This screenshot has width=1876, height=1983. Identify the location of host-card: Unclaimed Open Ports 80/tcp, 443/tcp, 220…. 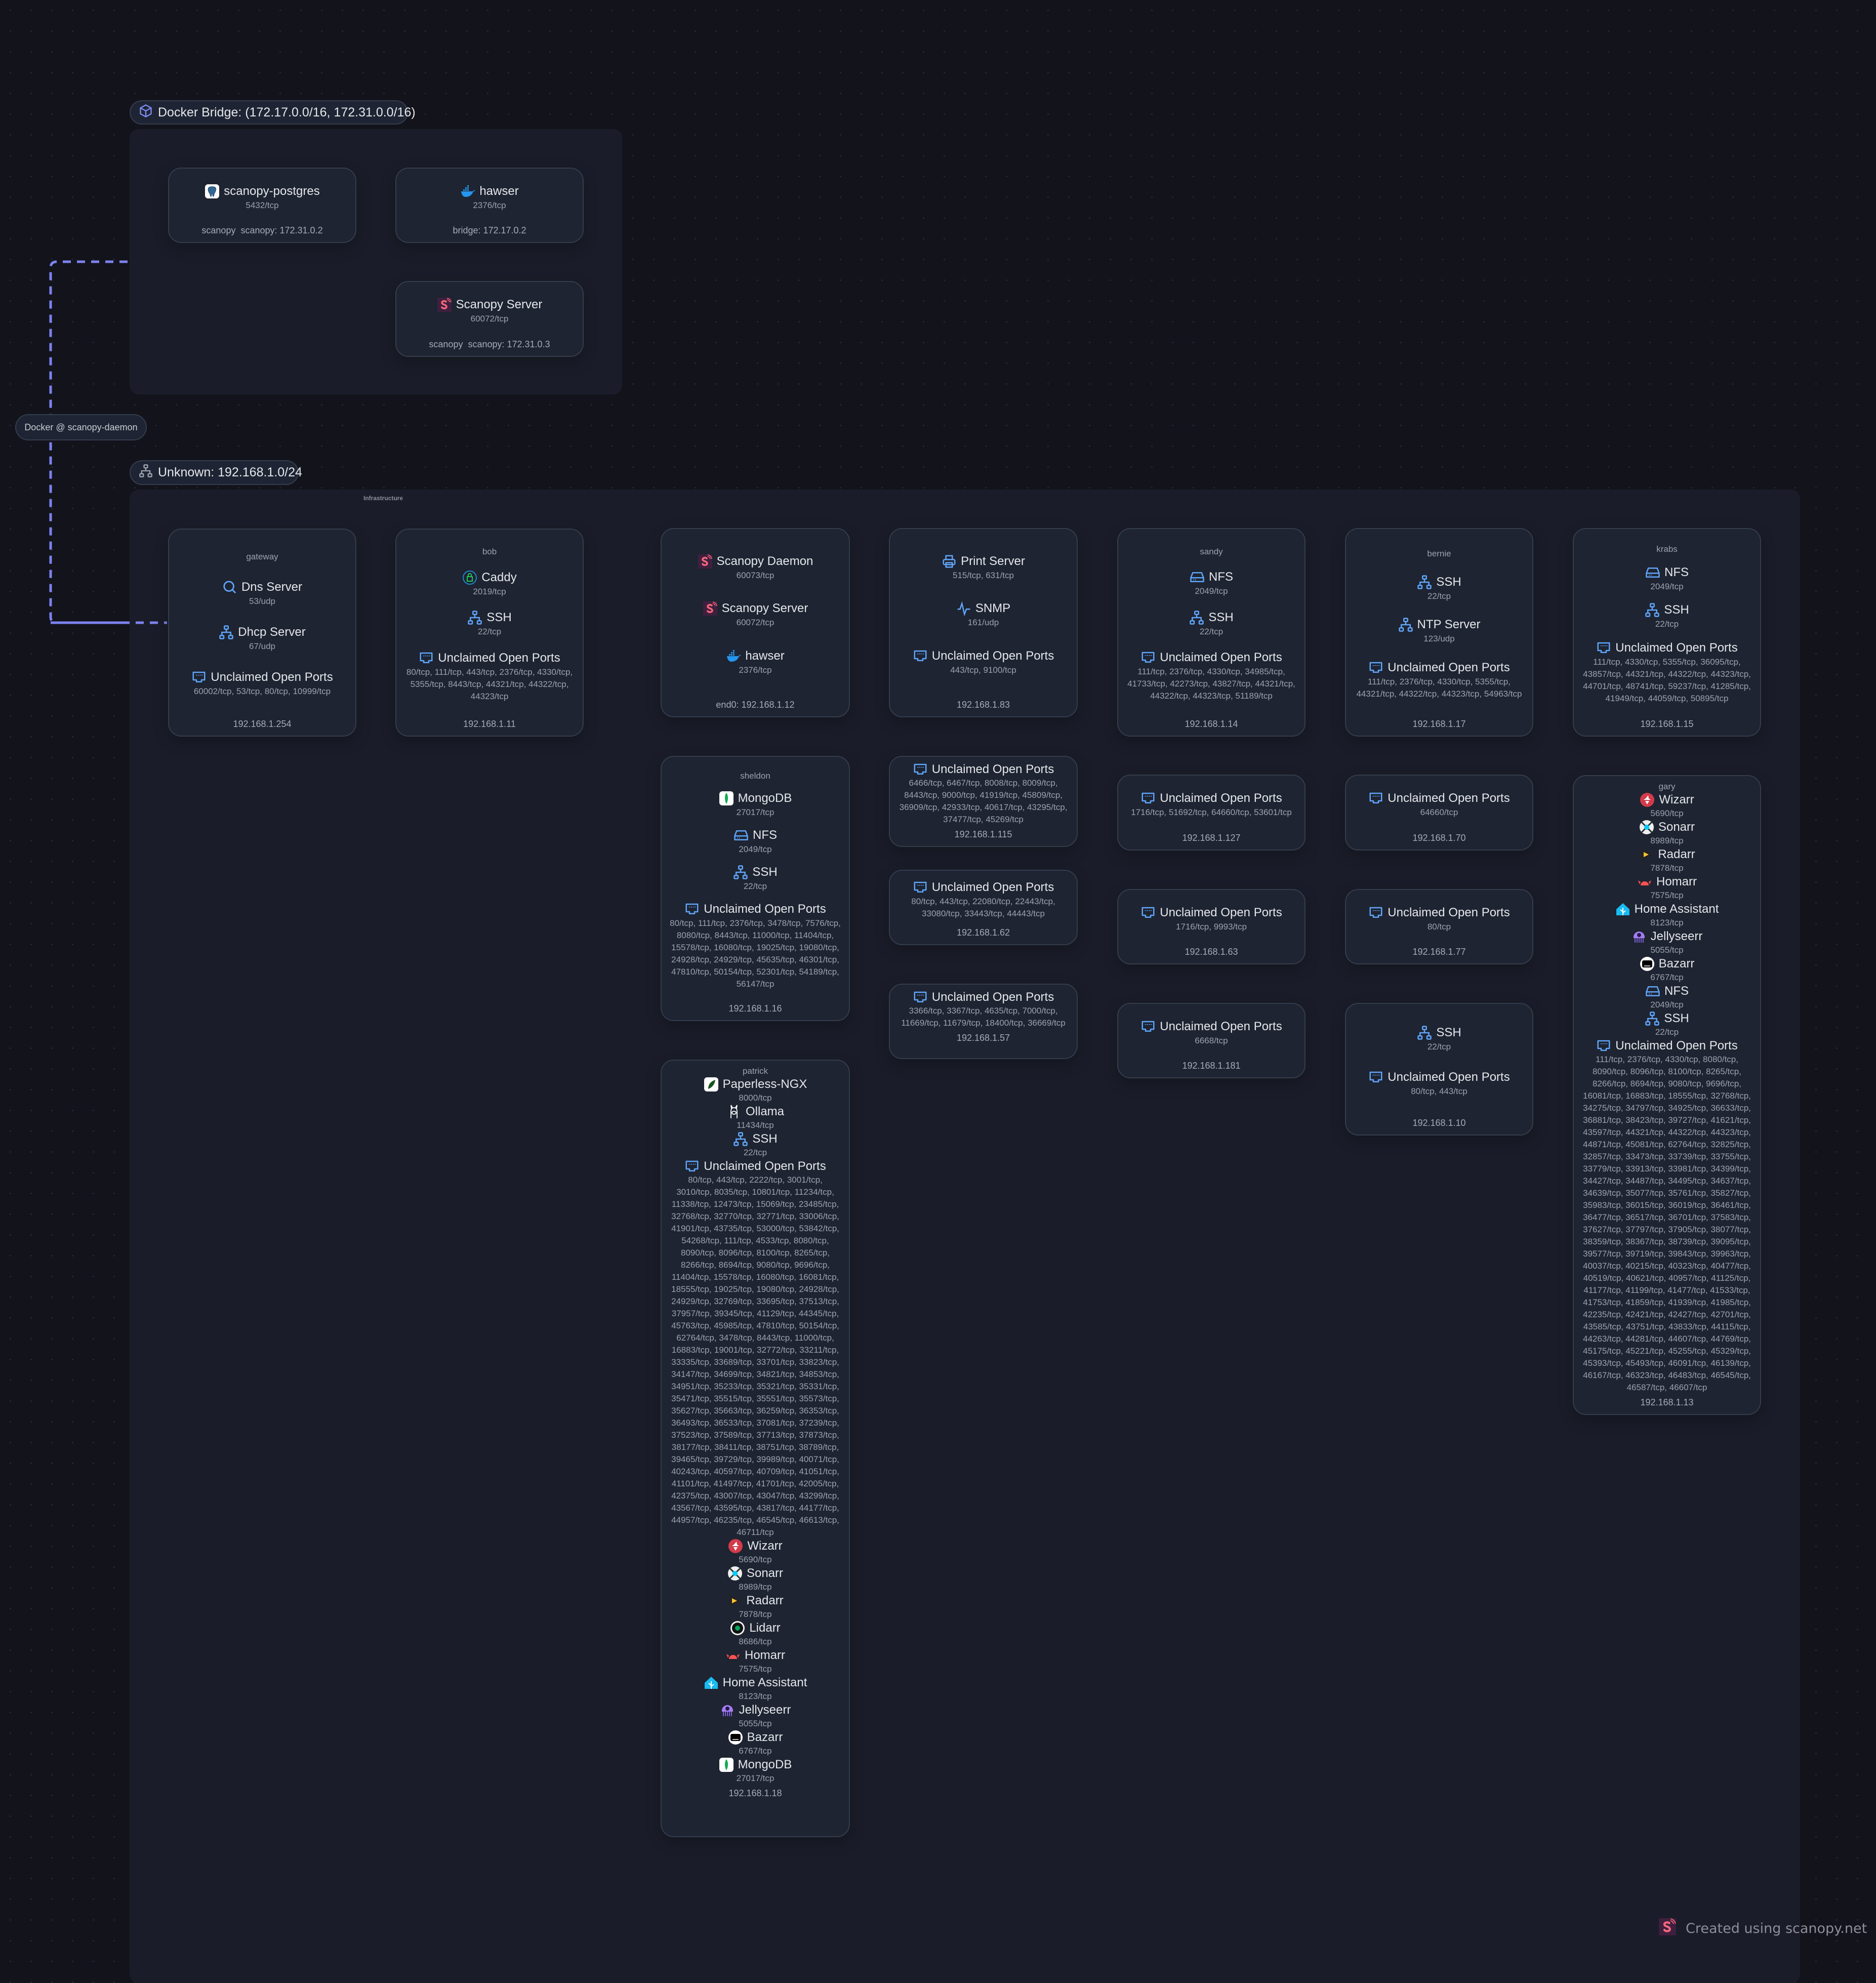
(984, 907).